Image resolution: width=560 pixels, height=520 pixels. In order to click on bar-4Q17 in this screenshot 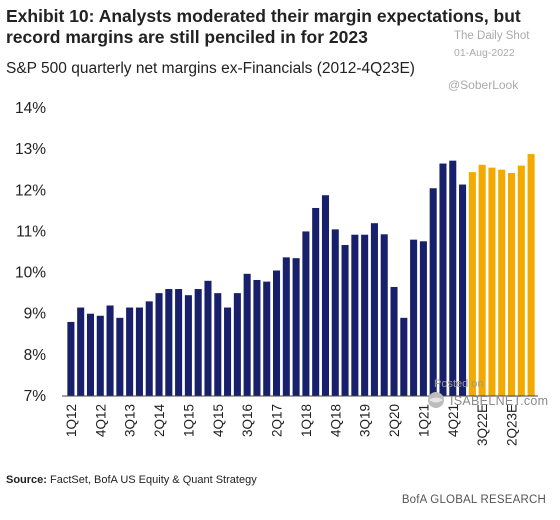, I will do `click(296, 327)`.